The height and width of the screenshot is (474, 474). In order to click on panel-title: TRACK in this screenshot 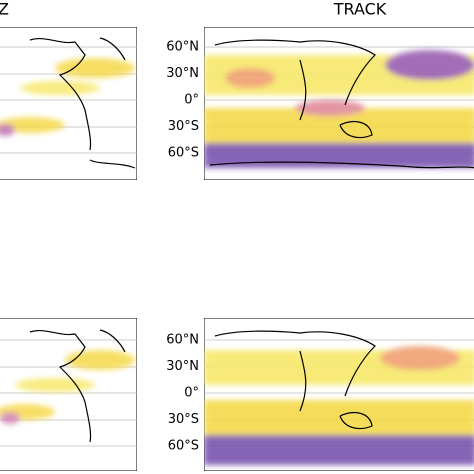, I will do `click(360, 9)`.